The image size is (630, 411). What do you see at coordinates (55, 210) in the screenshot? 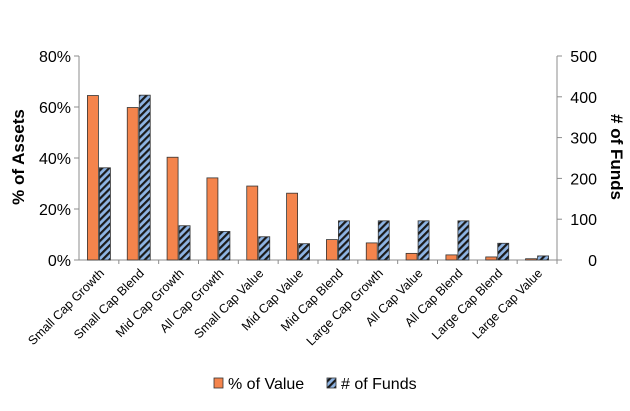
I see `y-tick-left-label: 20%` at bounding box center [55, 210].